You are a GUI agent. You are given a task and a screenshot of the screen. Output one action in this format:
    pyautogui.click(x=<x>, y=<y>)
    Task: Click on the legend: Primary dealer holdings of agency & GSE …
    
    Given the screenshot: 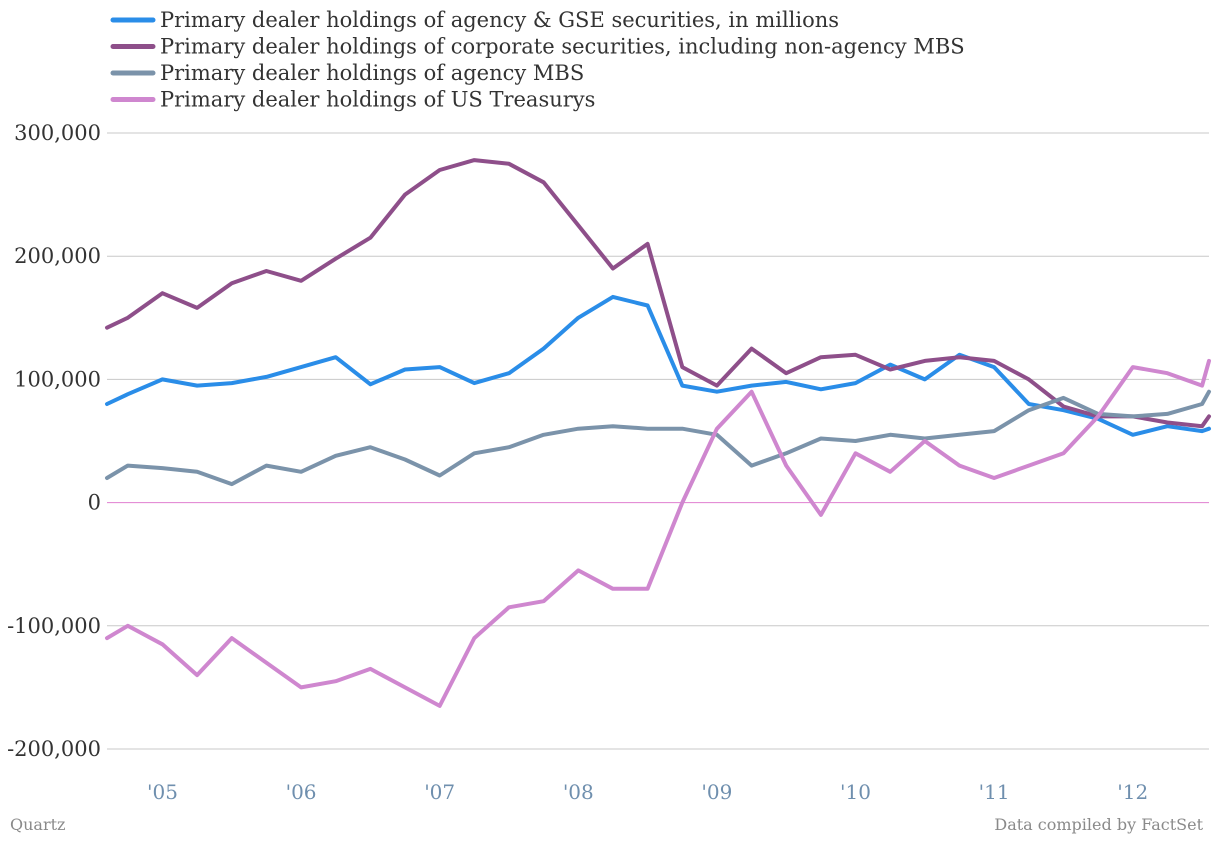 What is the action you would take?
    pyautogui.click(x=537, y=60)
    